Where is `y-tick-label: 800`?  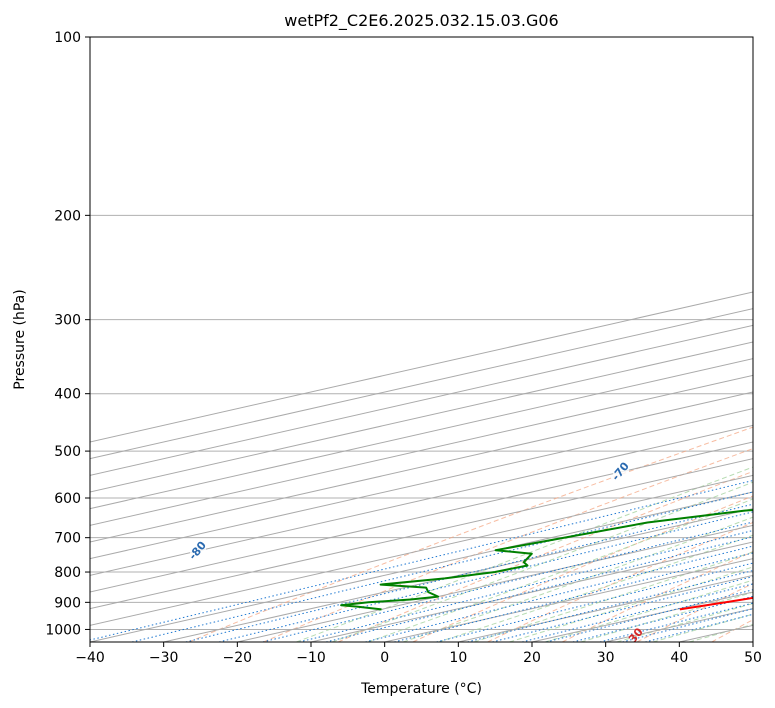 y-tick-label: 800 is located at coordinates (67, 573).